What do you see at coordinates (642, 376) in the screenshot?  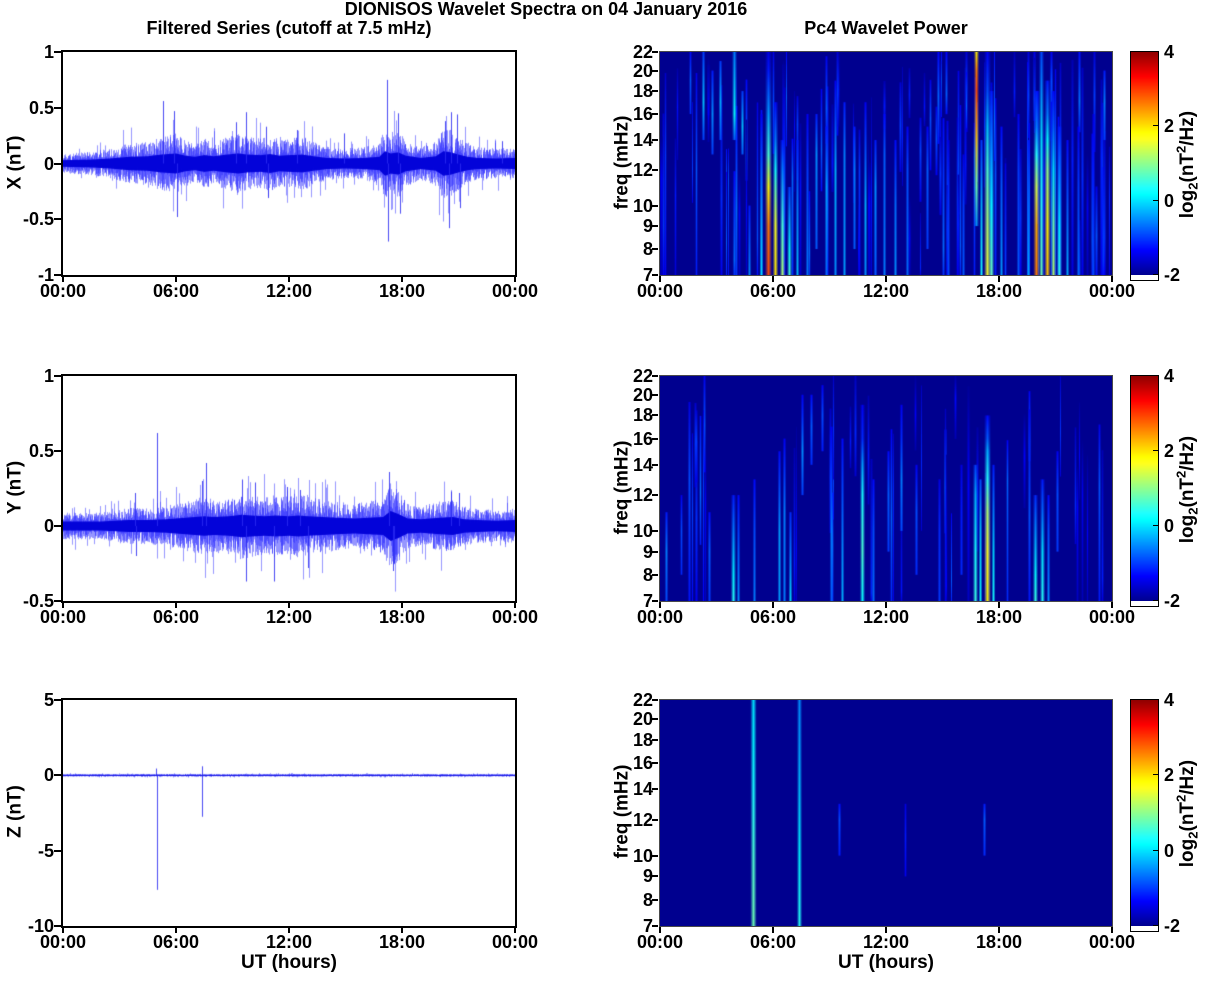 I see `freq-tick-label: 22` at bounding box center [642, 376].